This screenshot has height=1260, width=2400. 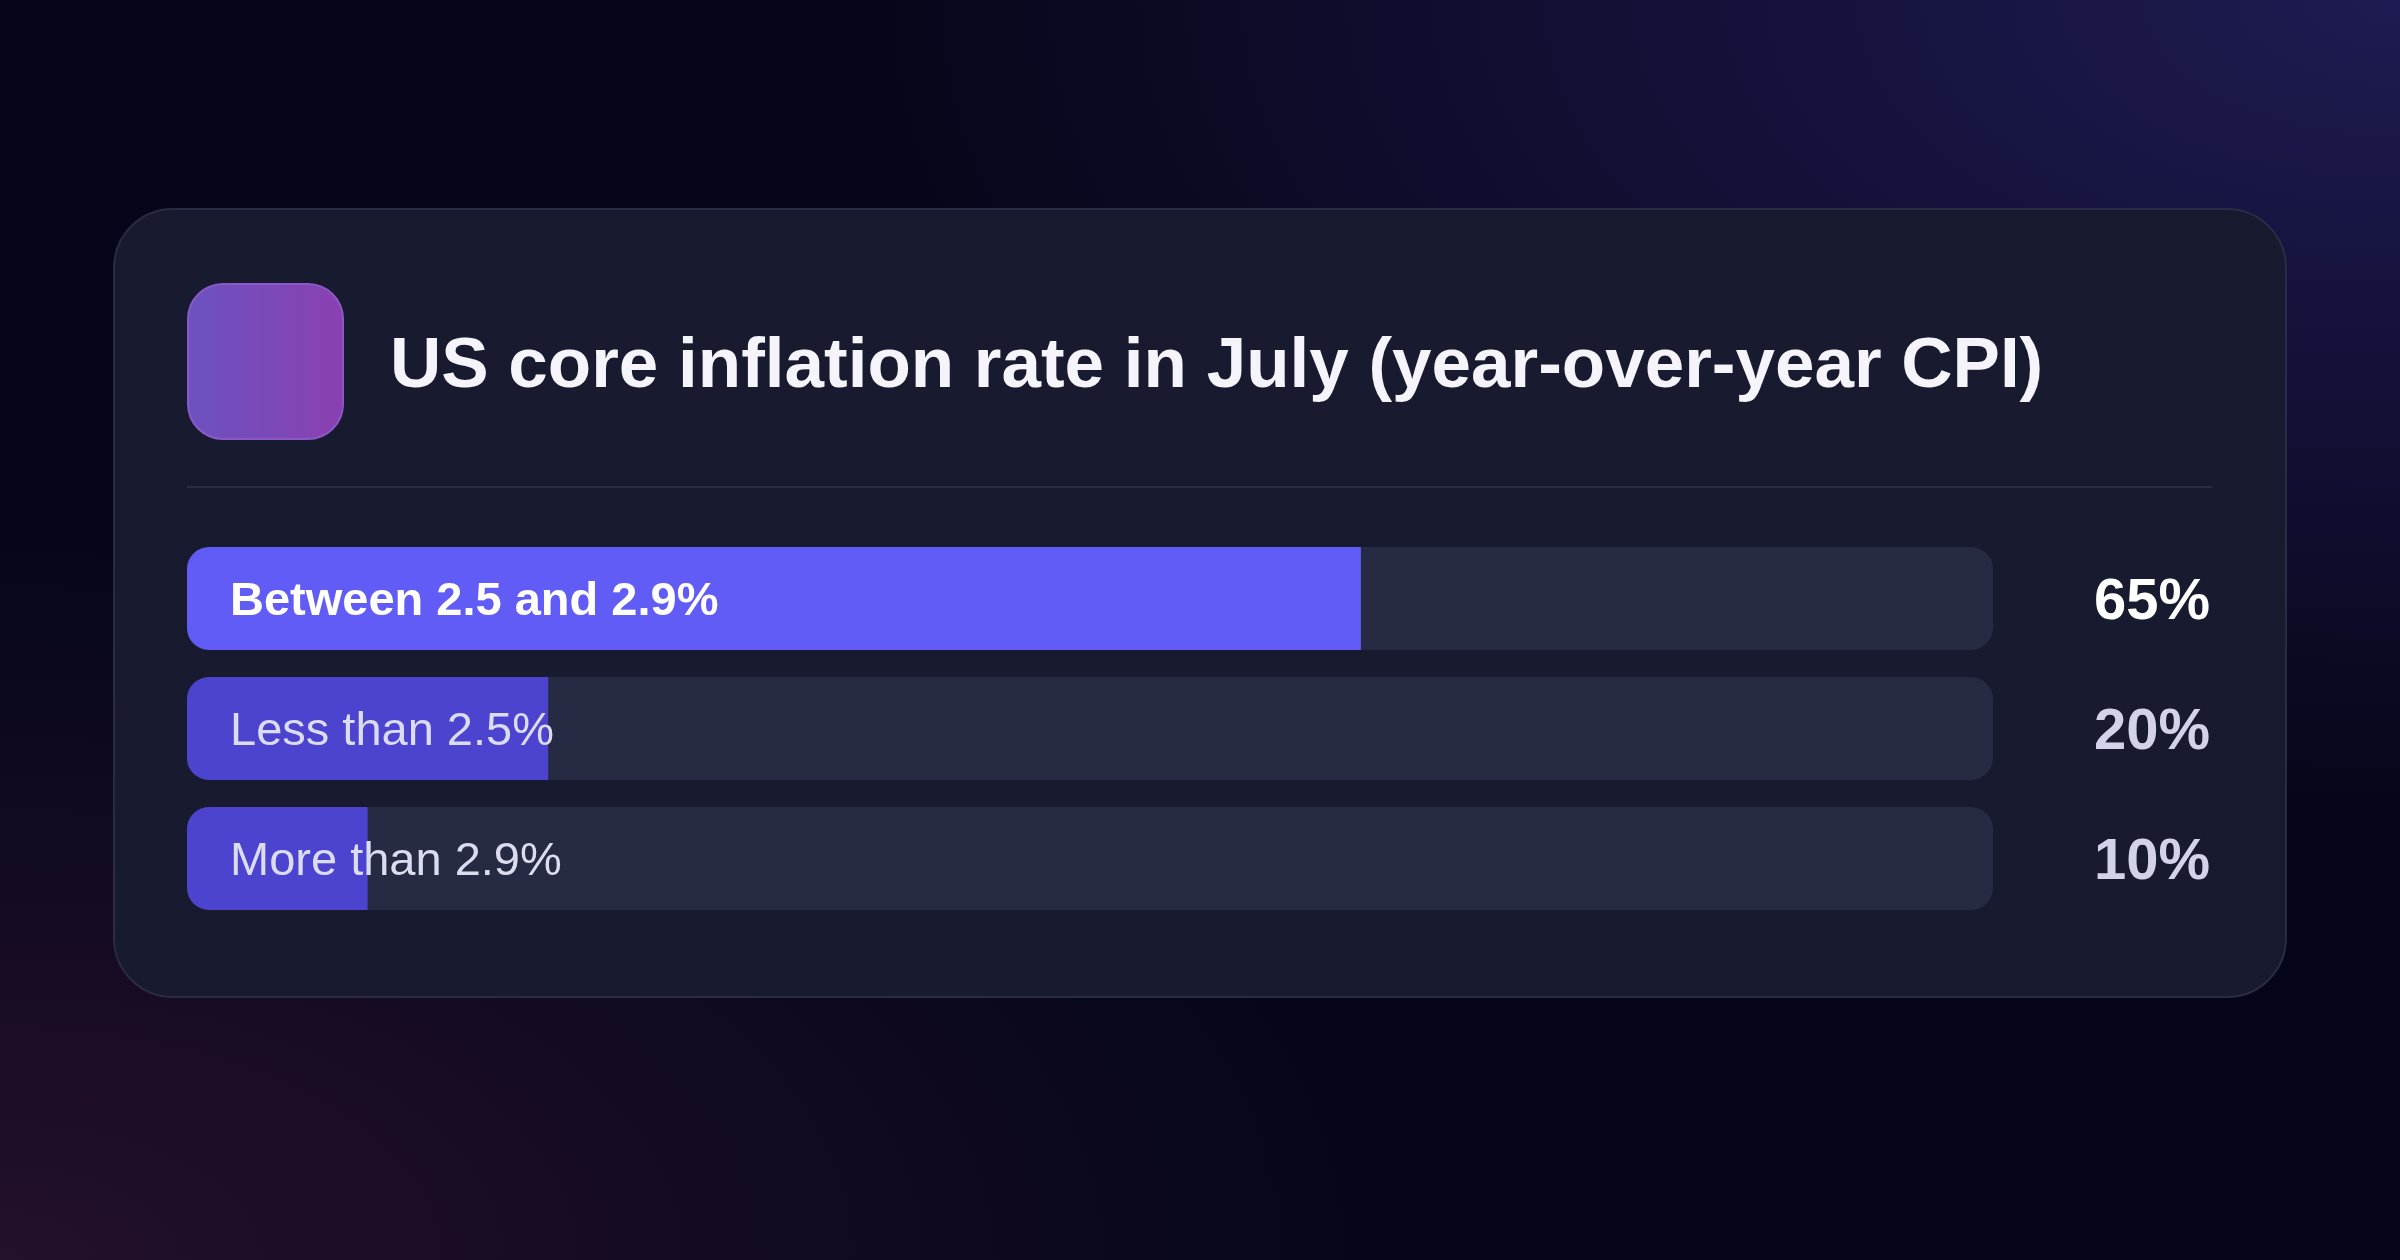 What do you see at coordinates (2151, 728) in the screenshot?
I see `data-label: 20%` at bounding box center [2151, 728].